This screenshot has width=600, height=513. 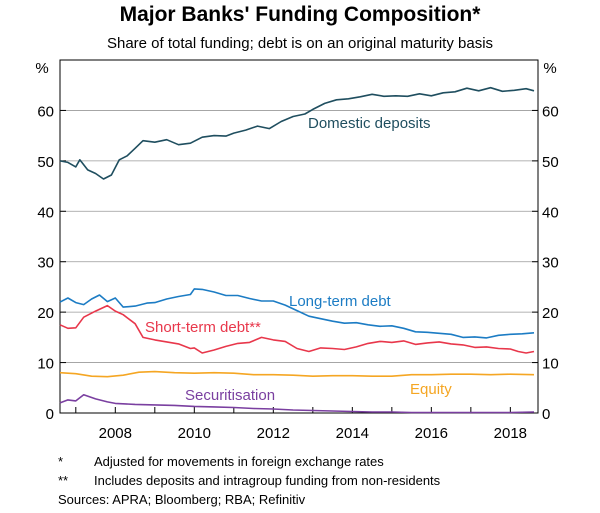 I want to click on x-tick-label: 2010, so click(x=194, y=433).